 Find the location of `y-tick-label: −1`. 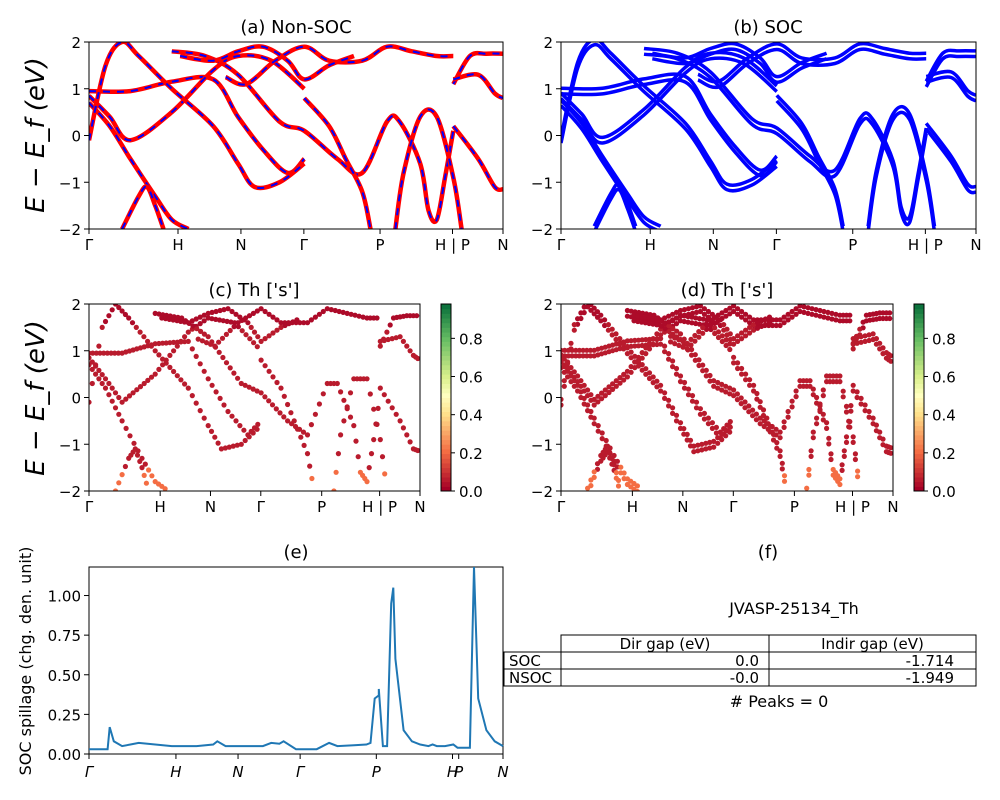

y-tick-label: −1 is located at coordinates (70, 183).